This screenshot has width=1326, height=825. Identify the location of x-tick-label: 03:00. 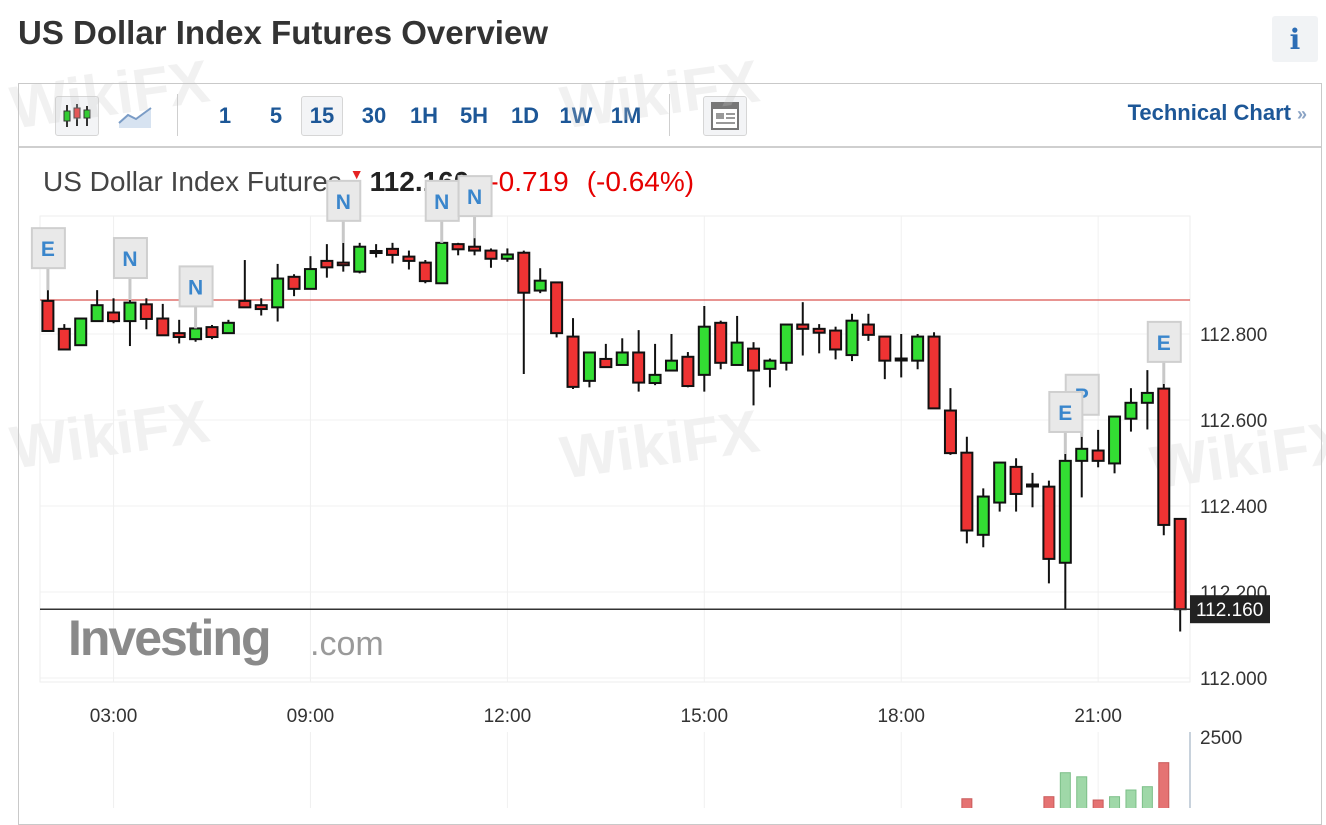
(114, 716).